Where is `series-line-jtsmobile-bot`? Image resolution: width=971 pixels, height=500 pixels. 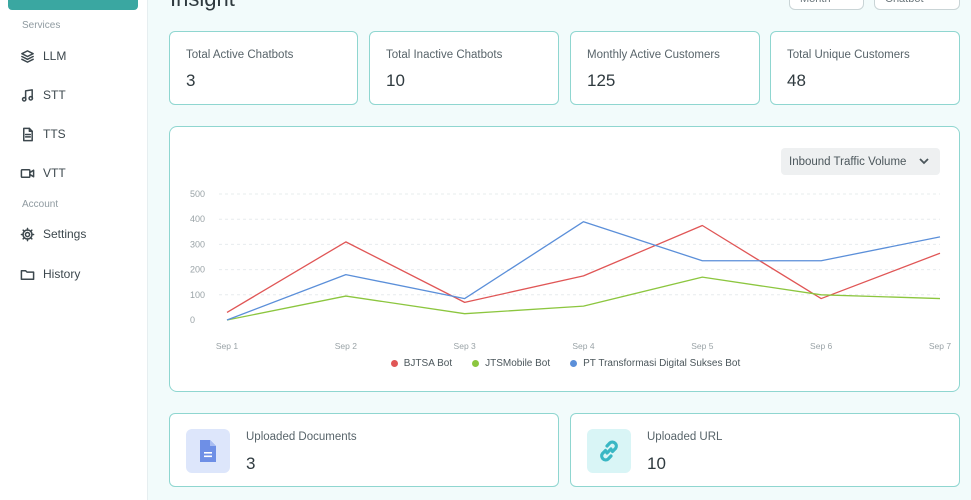 series-line-jtsmobile-bot is located at coordinates (583, 298).